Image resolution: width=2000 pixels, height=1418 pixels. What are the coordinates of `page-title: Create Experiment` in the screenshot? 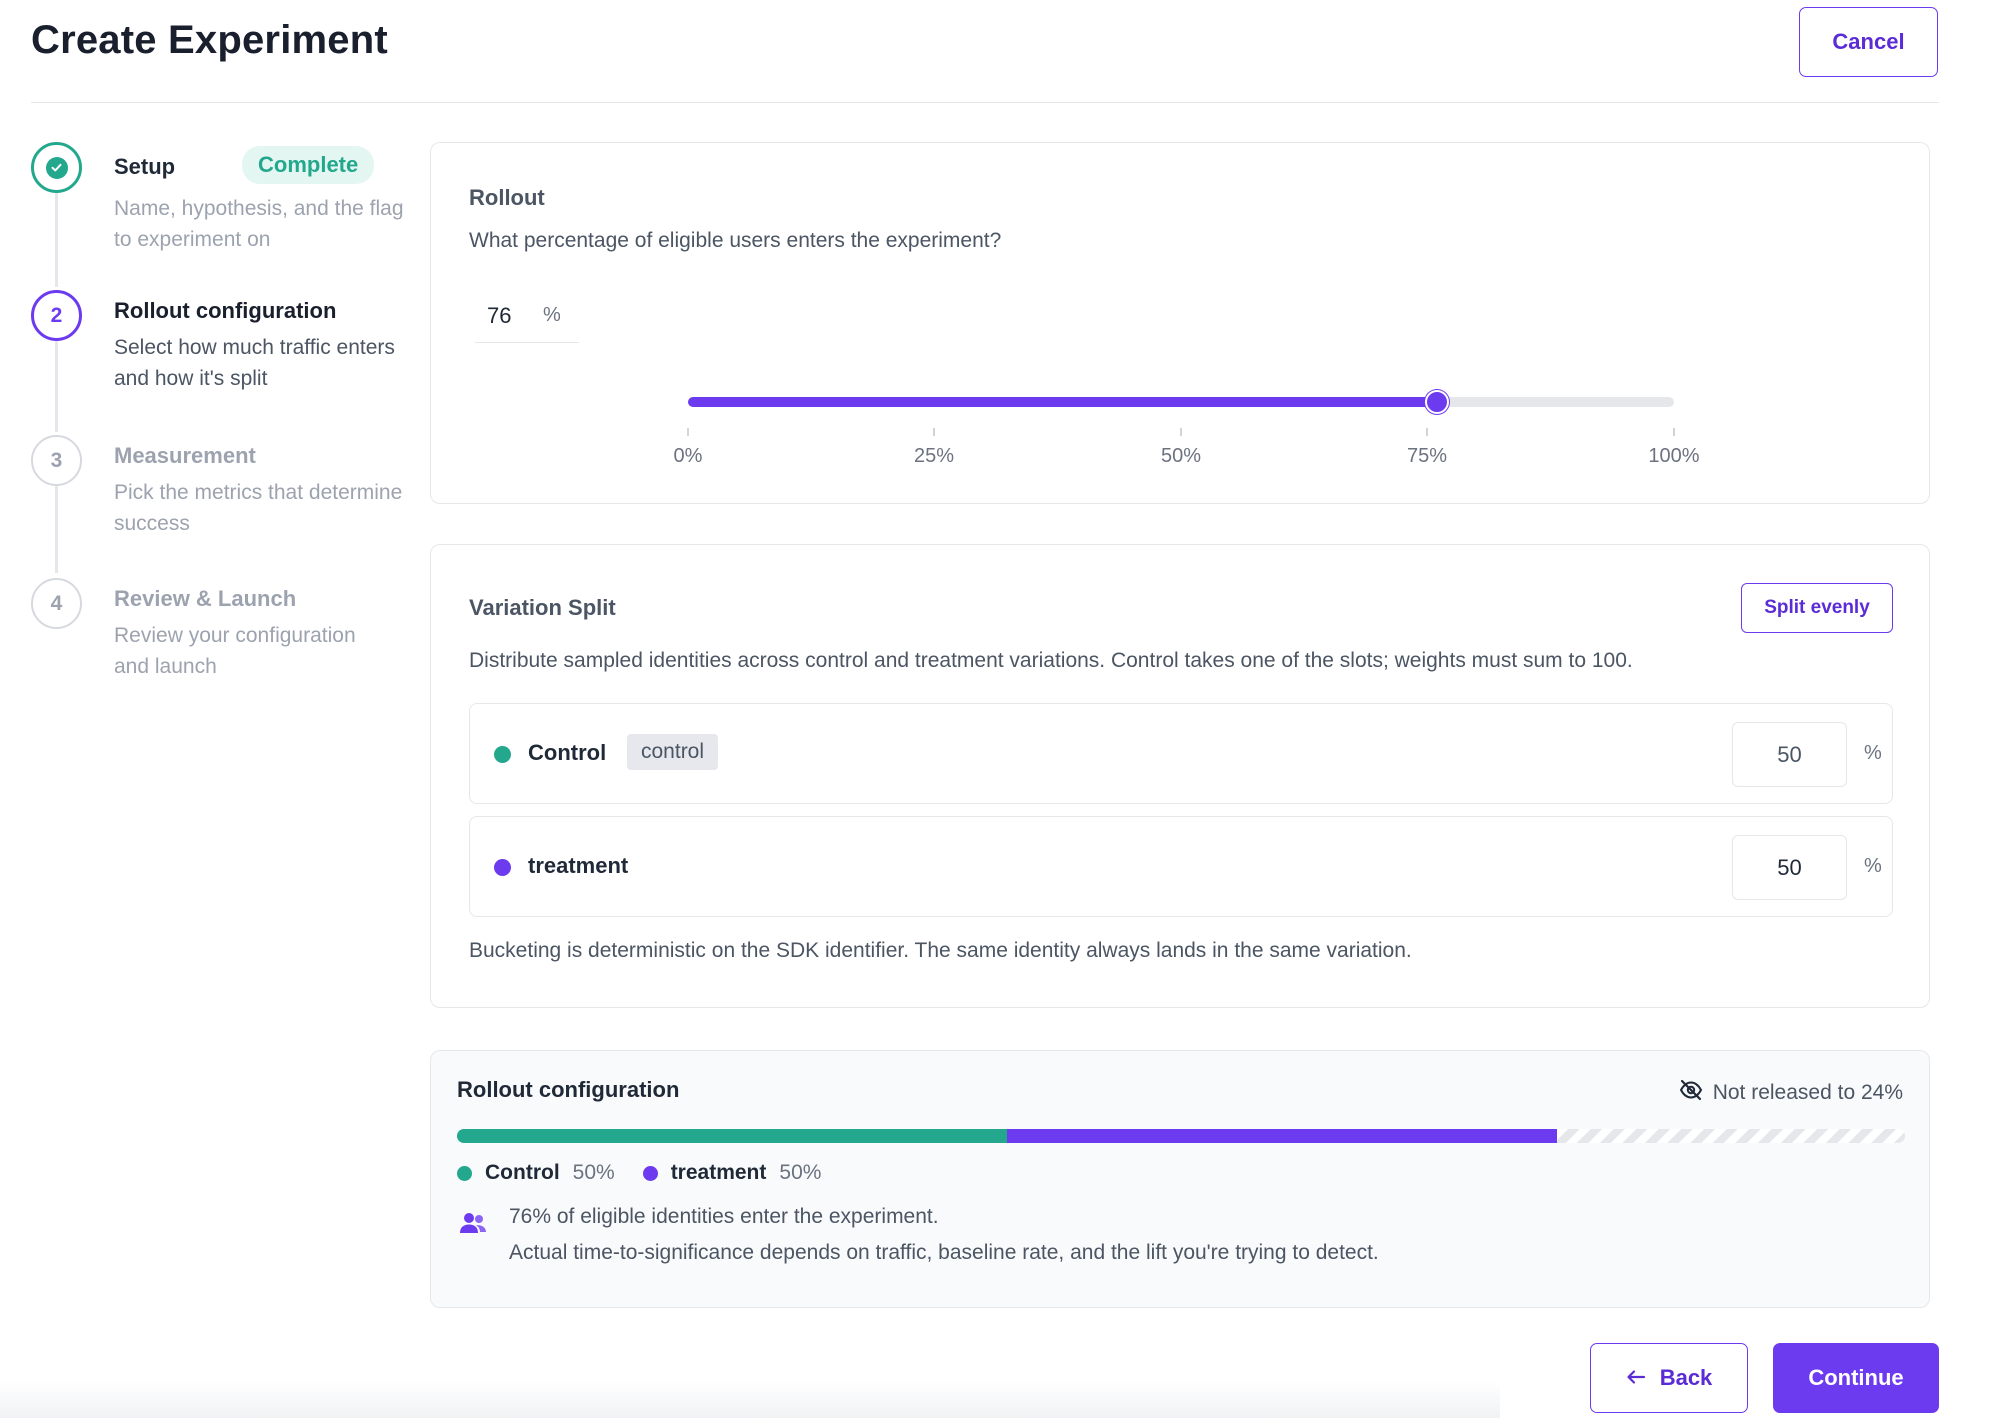 It's located at (209, 40).